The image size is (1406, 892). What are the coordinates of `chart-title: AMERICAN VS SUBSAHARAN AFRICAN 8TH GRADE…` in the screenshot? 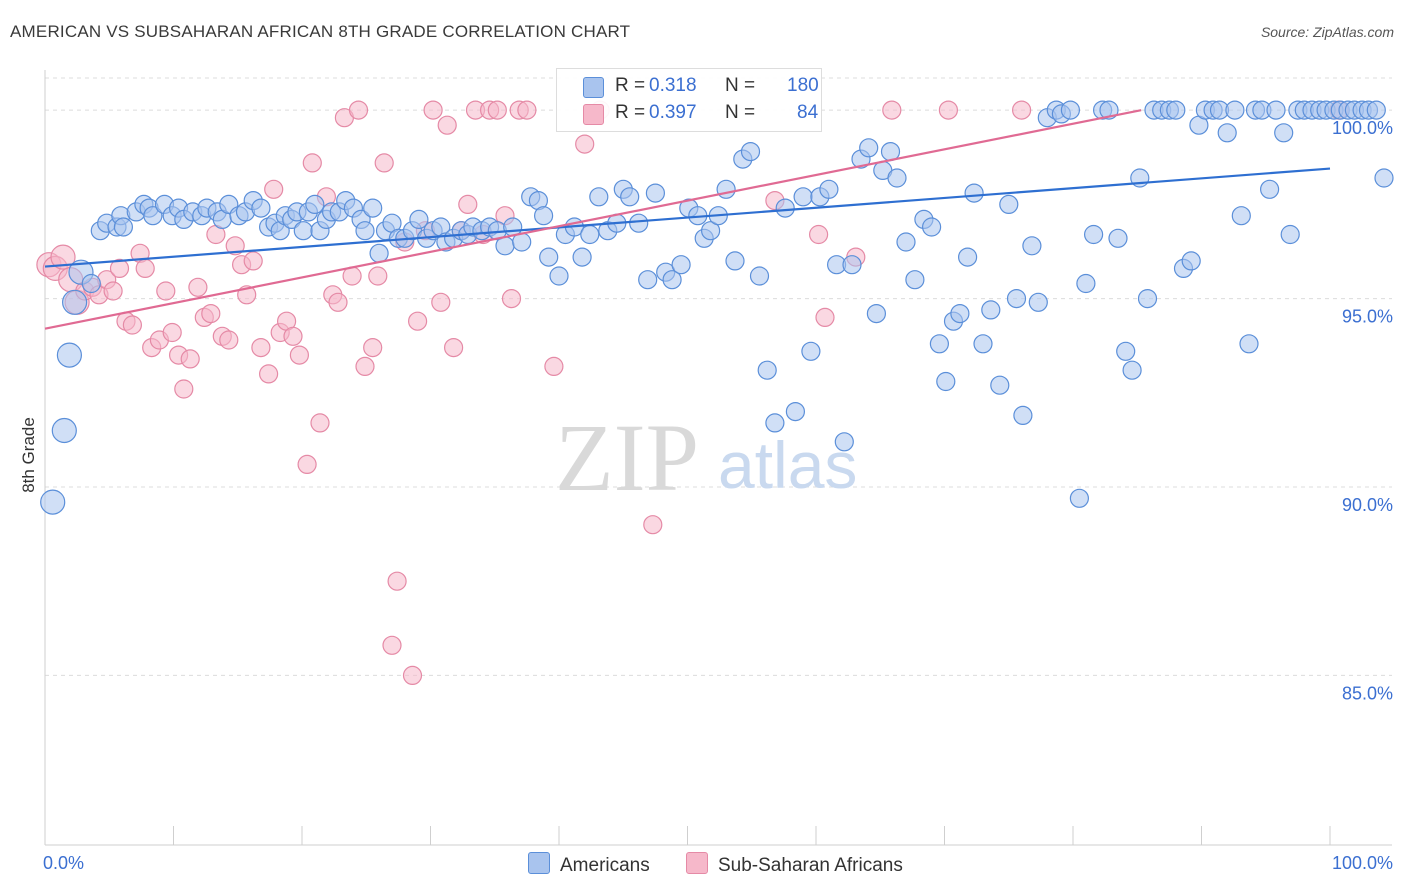 It's located at (320, 31).